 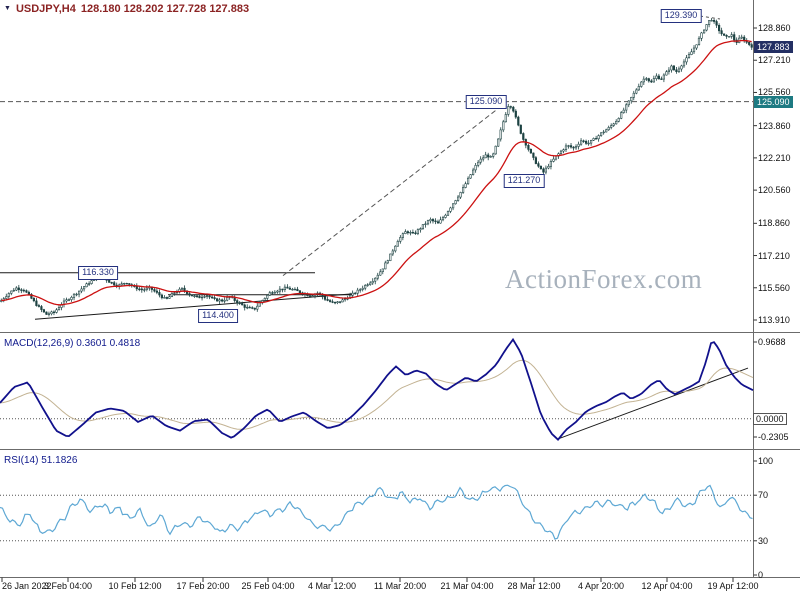 I want to click on macd-panel-label: MACD(12,26,9) 0.3601 0.4818, so click(x=72, y=343).